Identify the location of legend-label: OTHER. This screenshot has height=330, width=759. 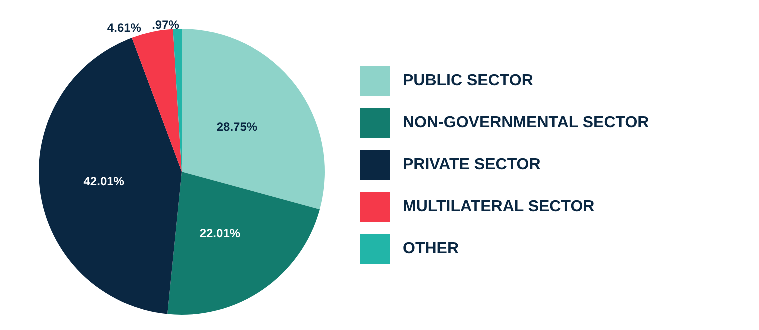
(431, 249).